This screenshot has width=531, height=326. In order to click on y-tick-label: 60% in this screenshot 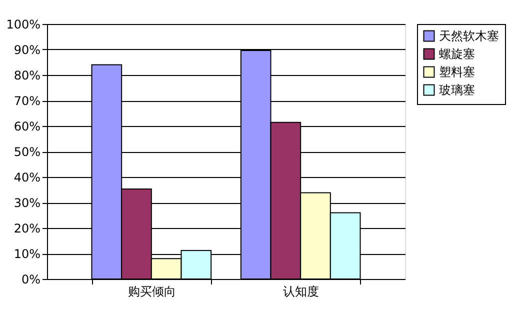, I will do `click(27, 127)`.